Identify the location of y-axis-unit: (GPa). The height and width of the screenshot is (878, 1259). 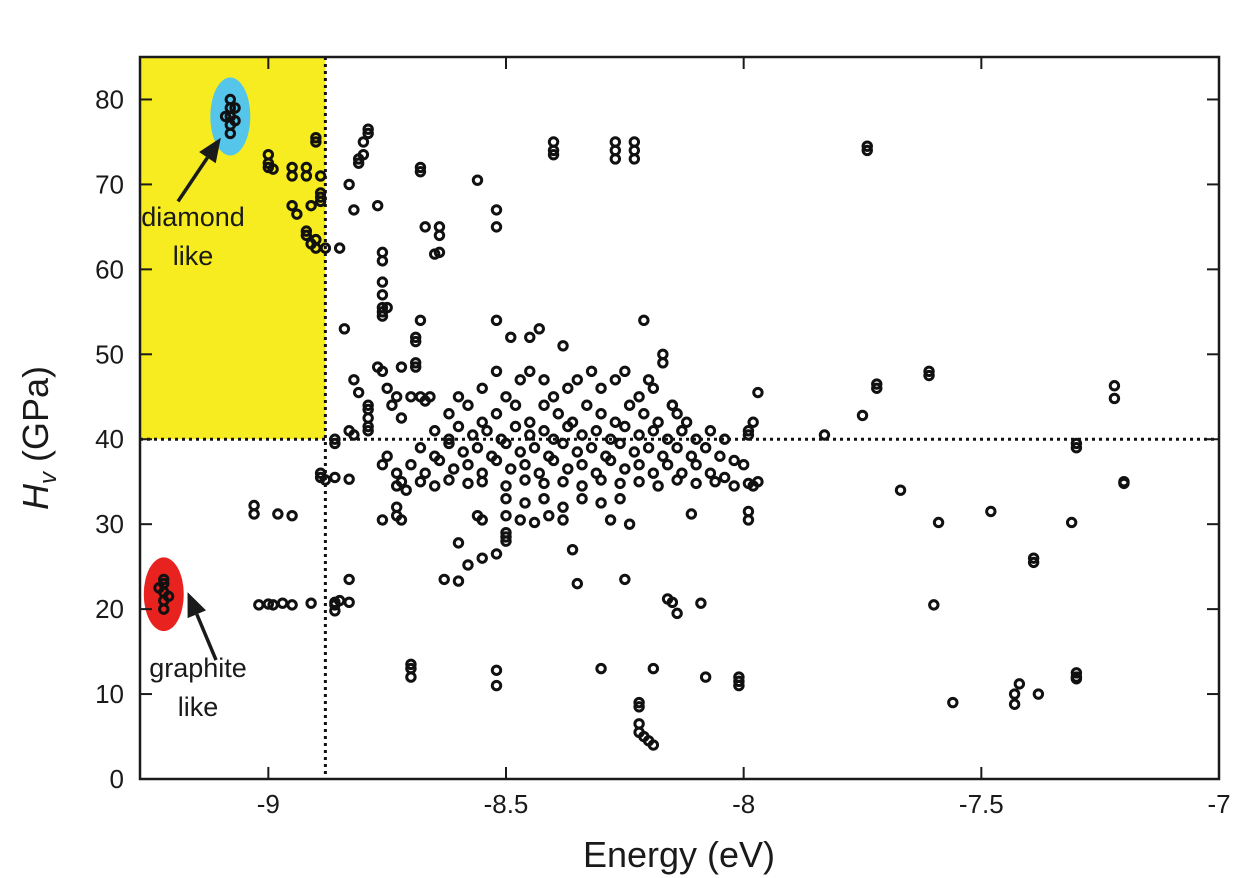
(35, 414).